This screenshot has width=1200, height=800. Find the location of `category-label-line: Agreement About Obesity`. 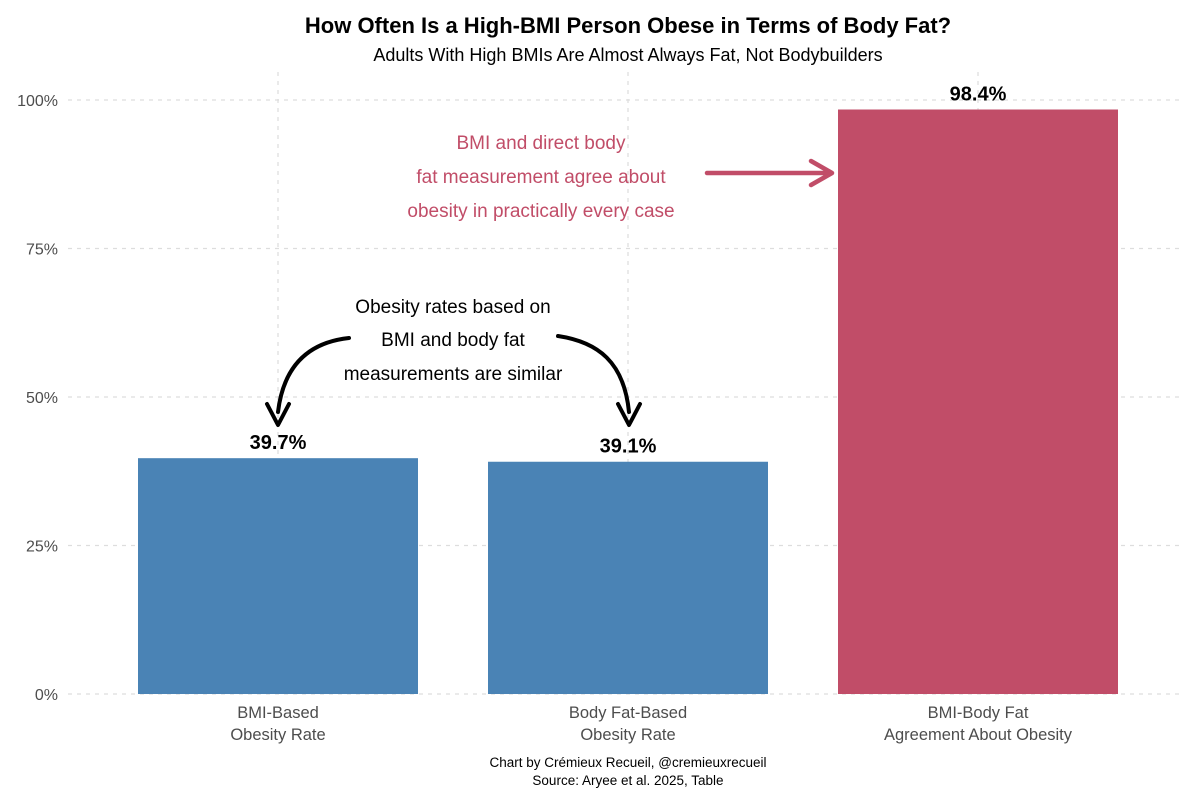

category-label-line: Agreement About Obesity is located at coordinates (978, 735).